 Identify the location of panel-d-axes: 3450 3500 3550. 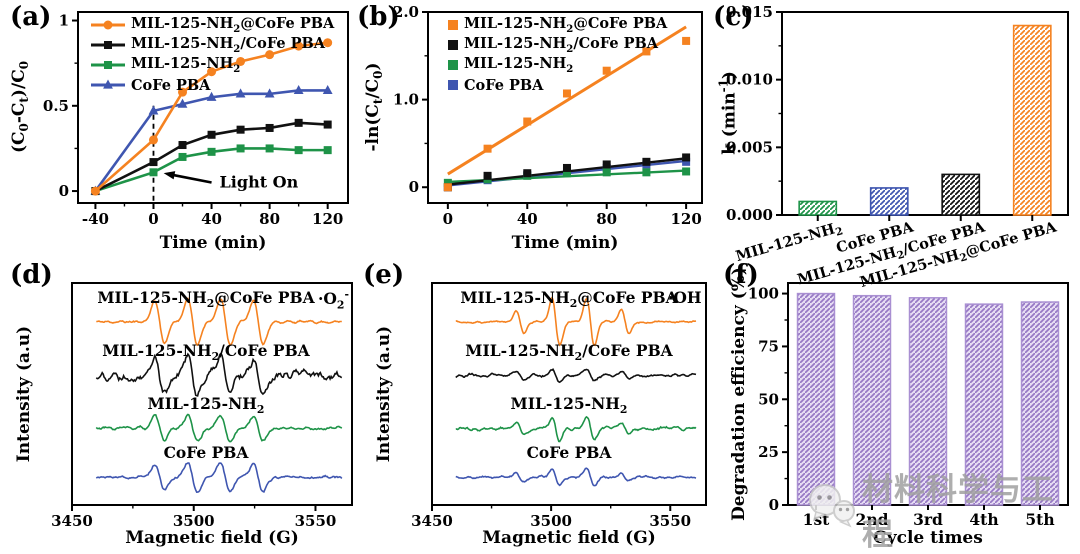
(202, 406).